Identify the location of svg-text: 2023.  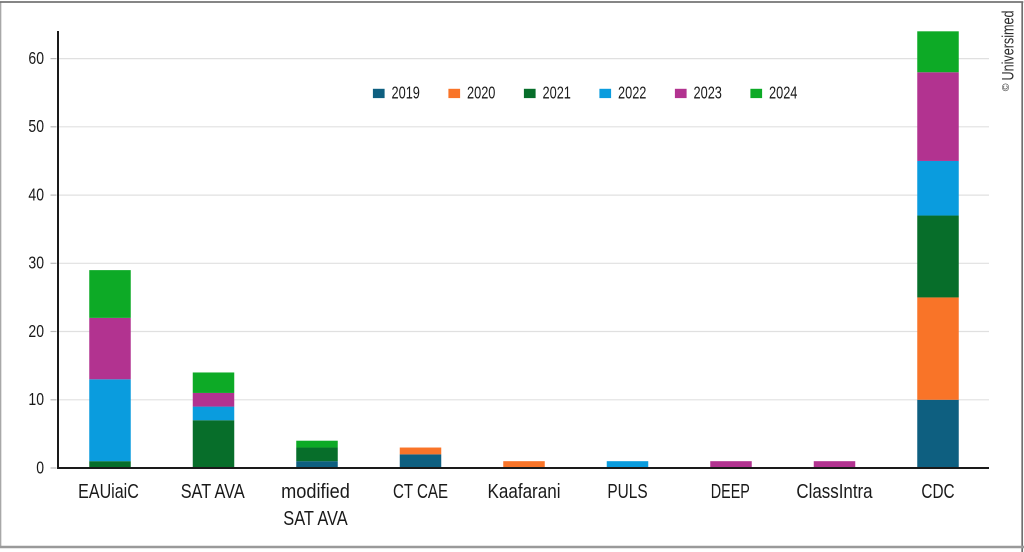
(708, 93).